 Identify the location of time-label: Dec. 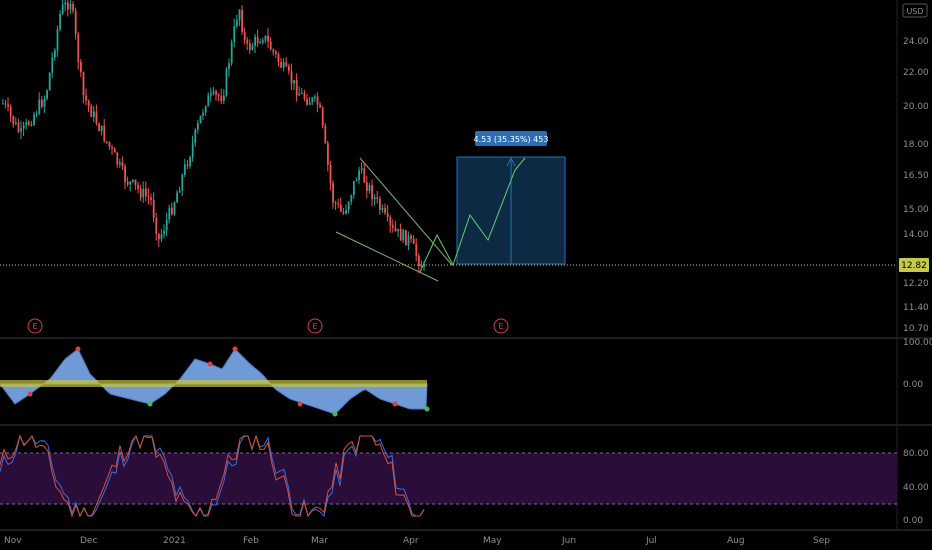
(88, 541).